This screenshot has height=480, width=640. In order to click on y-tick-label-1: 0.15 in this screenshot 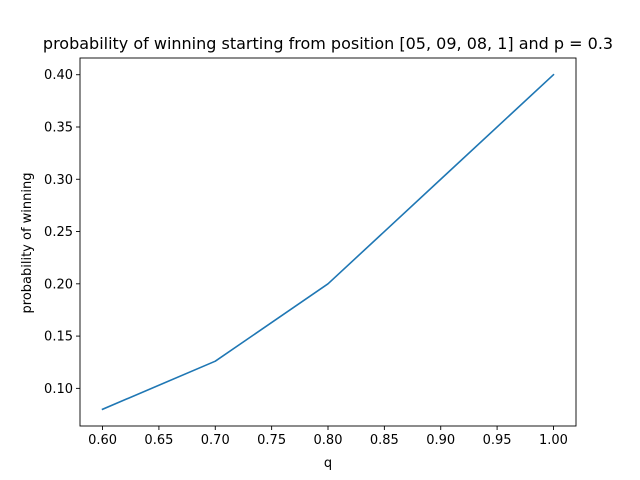, I will do `click(58, 337)`.